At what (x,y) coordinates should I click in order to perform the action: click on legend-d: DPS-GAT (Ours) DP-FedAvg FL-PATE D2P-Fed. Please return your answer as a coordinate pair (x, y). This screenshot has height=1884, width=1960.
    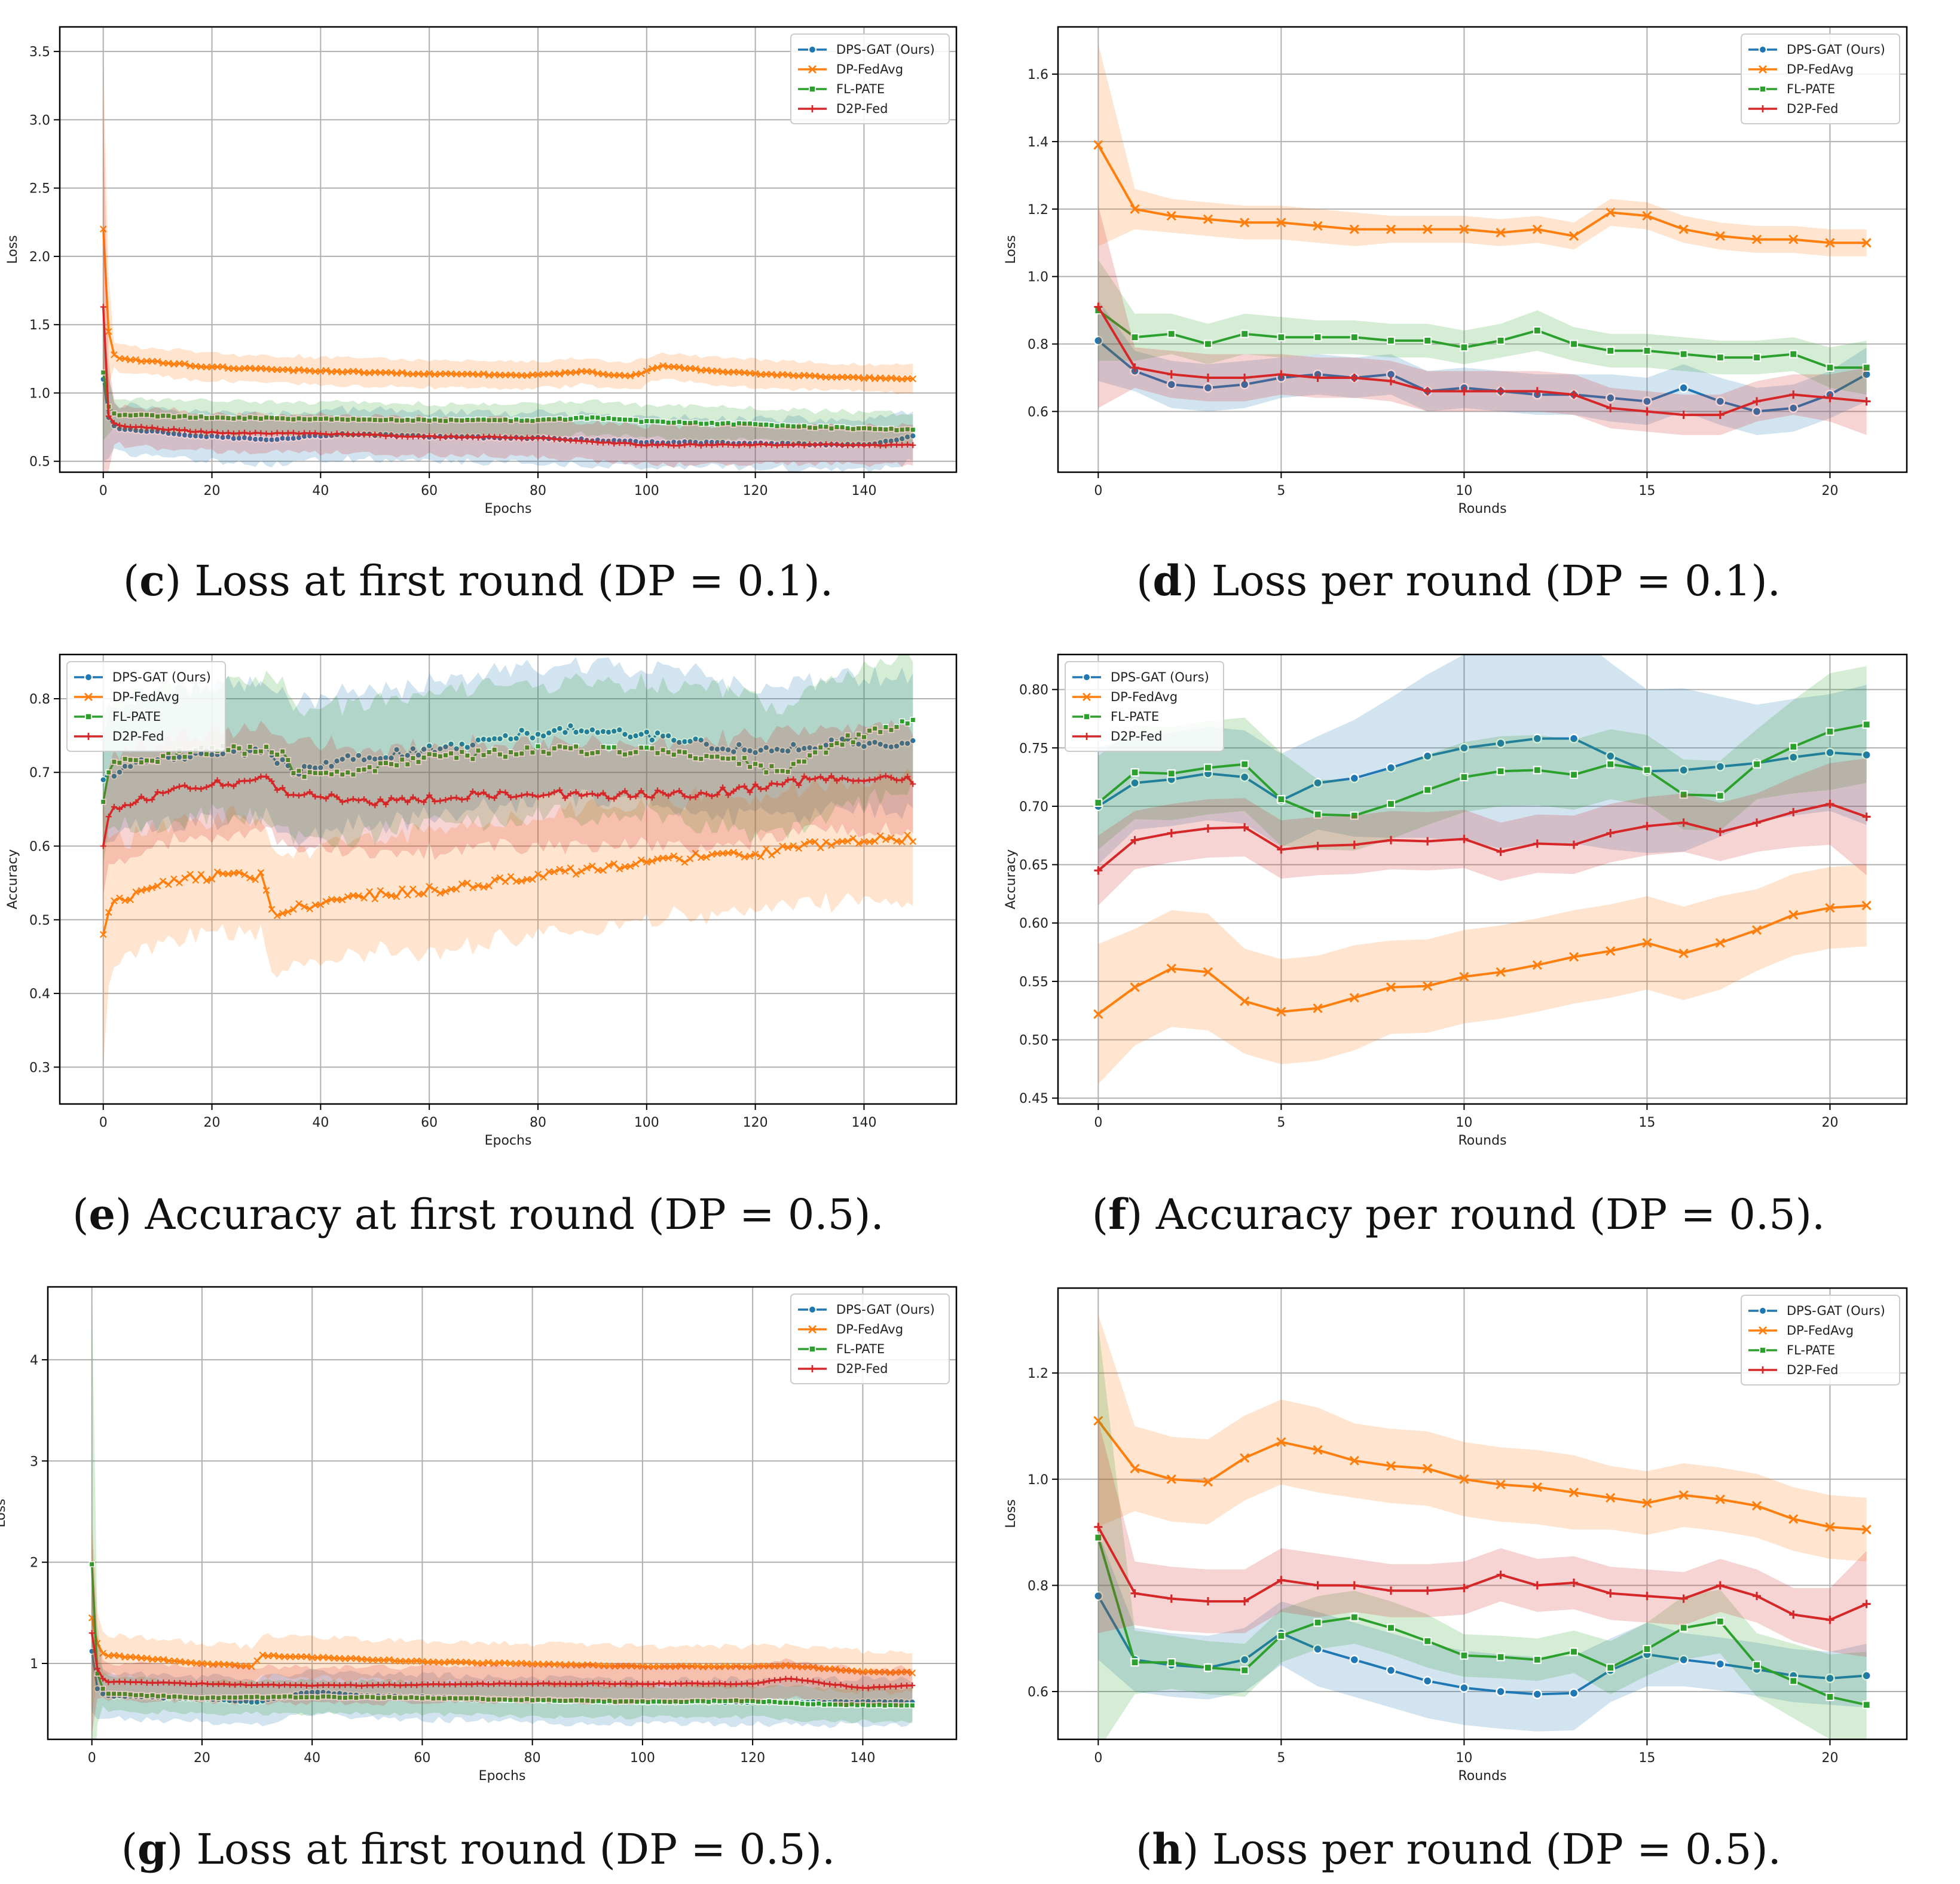
    Looking at the image, I should click on (1820, 78).